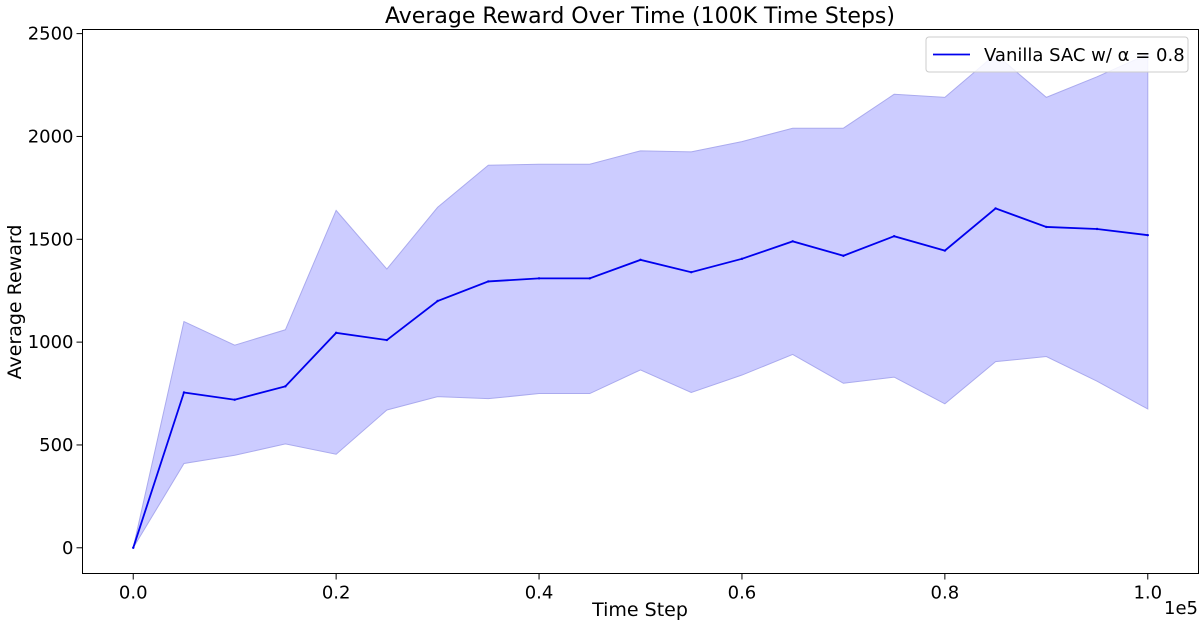 This screenshot has height=627, width=1204. Describe the element at coordinates (55, 291) in the screenshot. I see `y-axis: 0 500 1000 1500 2000 2500` at that location.